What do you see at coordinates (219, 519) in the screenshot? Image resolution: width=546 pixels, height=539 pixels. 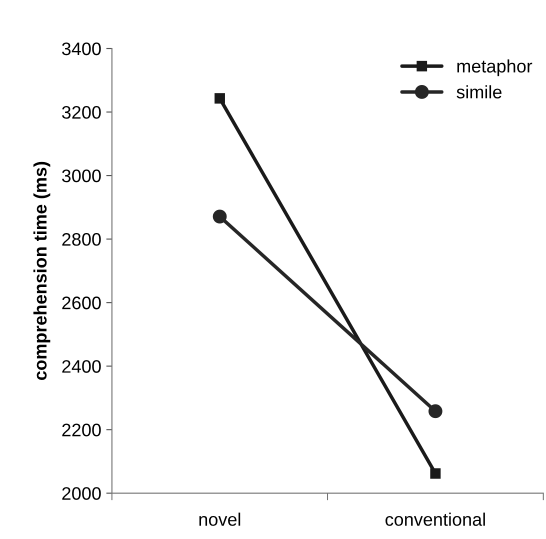 I see `x-tick-label: novel` at bounding box center [219, 519].